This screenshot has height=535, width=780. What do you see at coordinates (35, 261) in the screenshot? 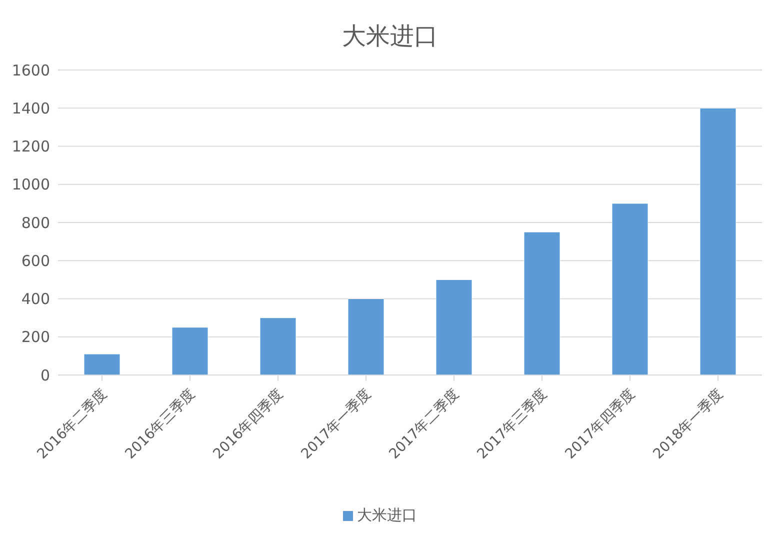
I see `y-tick-label: 600` at bounding box center [35, 261].